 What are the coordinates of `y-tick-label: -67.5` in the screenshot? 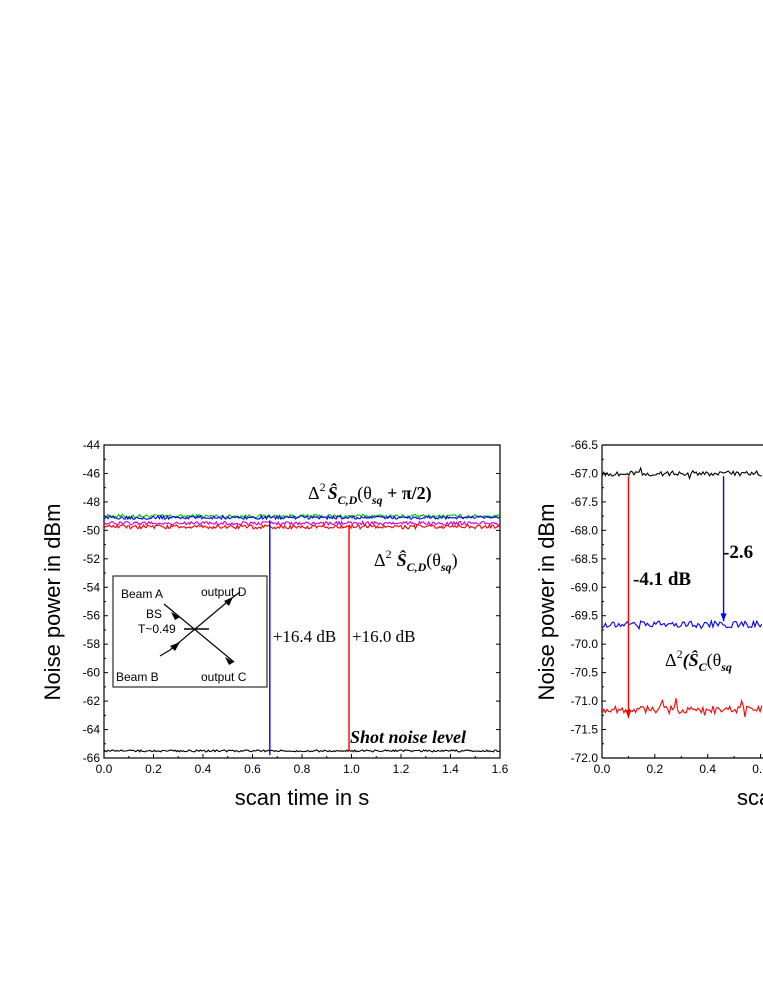 It's located at (585, 502).